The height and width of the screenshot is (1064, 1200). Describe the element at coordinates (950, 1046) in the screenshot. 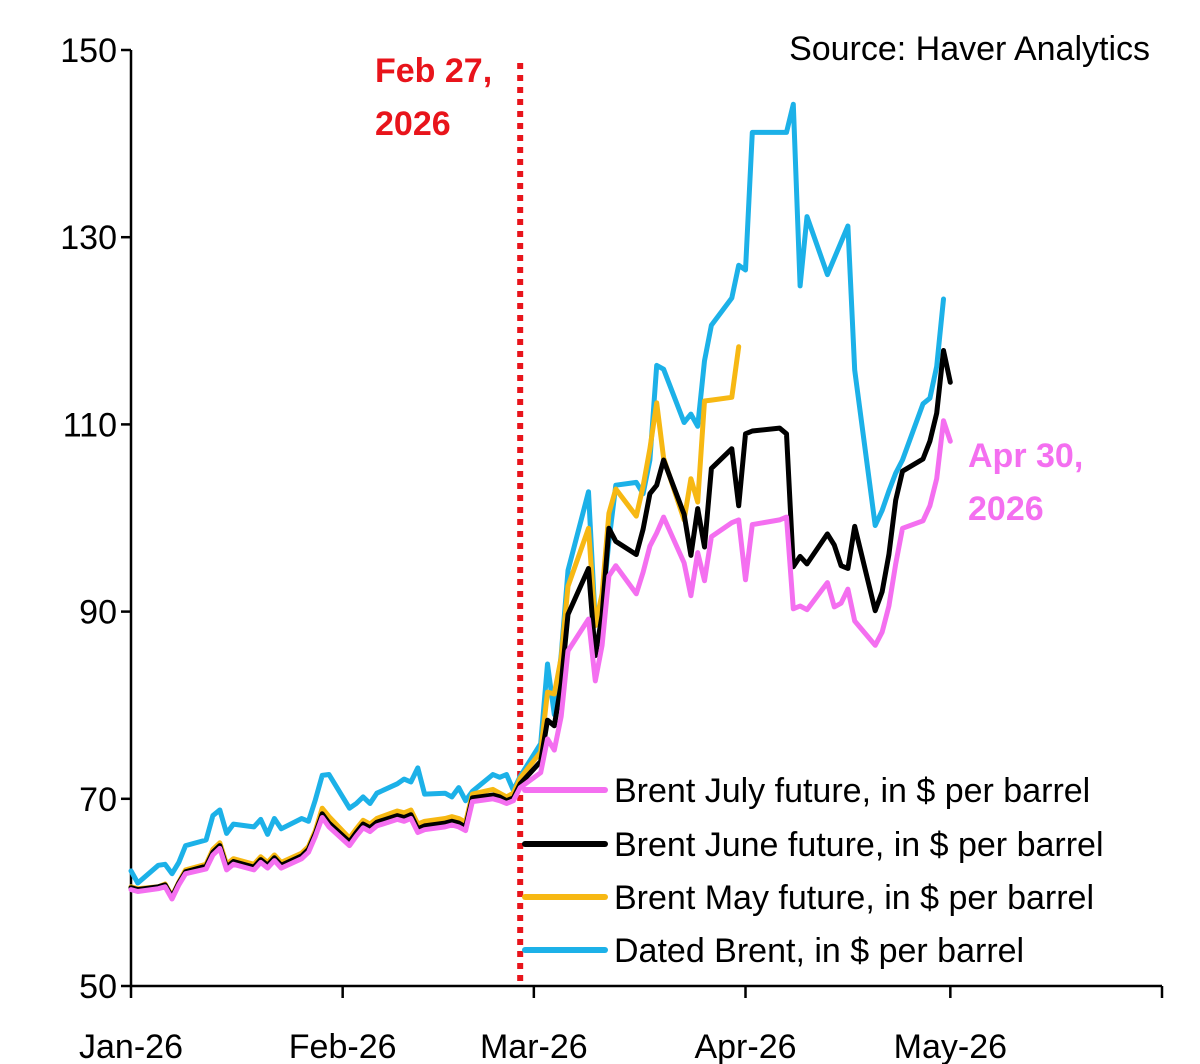

I see `x-tick-label: May-26` at that location.